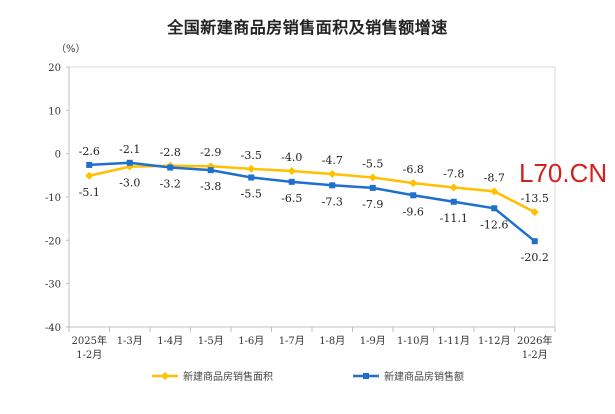 This screenshot has width=615, height=414. Describe the element at coordinates (372, 204) in the screenshot. I see `data-label: -7.9` at that location.